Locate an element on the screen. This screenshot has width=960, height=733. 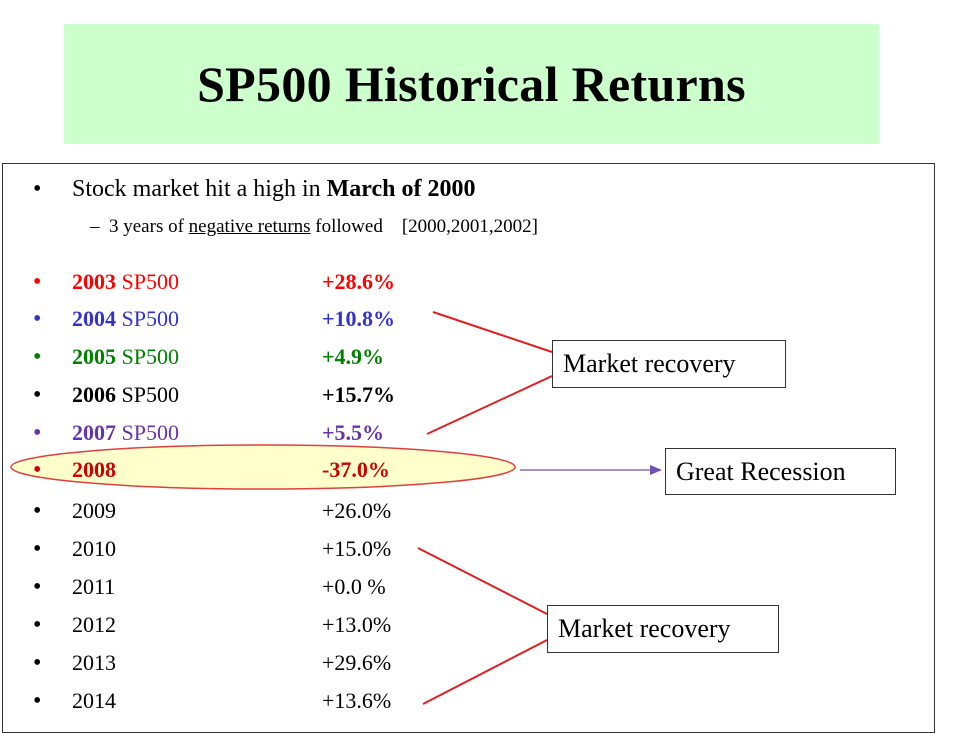
list-item: • 2005 SP500 +4.9% is located at coordinates (240, 357).